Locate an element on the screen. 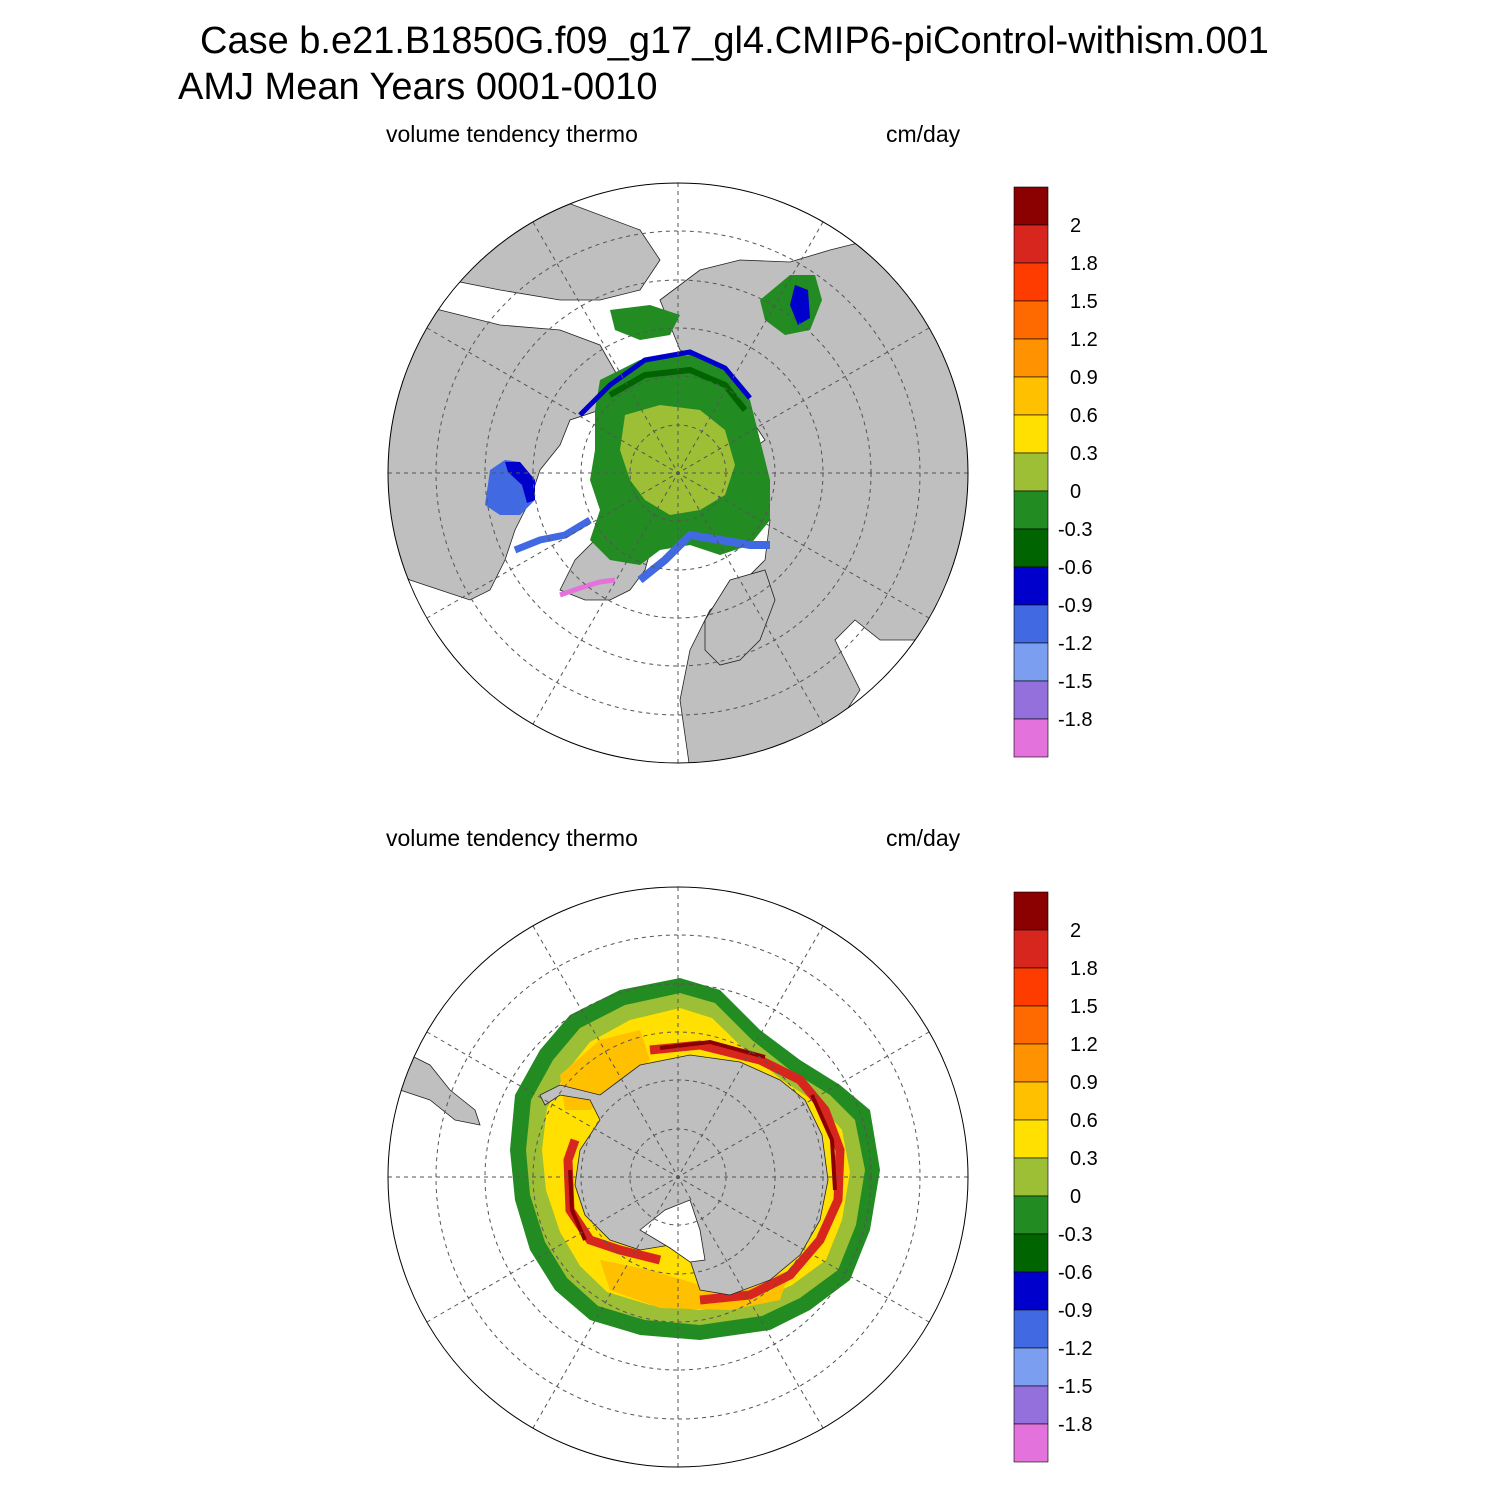 The image size is (1500, 1500). north-colorbar-tick-label: 0.3 is located at coordinates (1084, 454).